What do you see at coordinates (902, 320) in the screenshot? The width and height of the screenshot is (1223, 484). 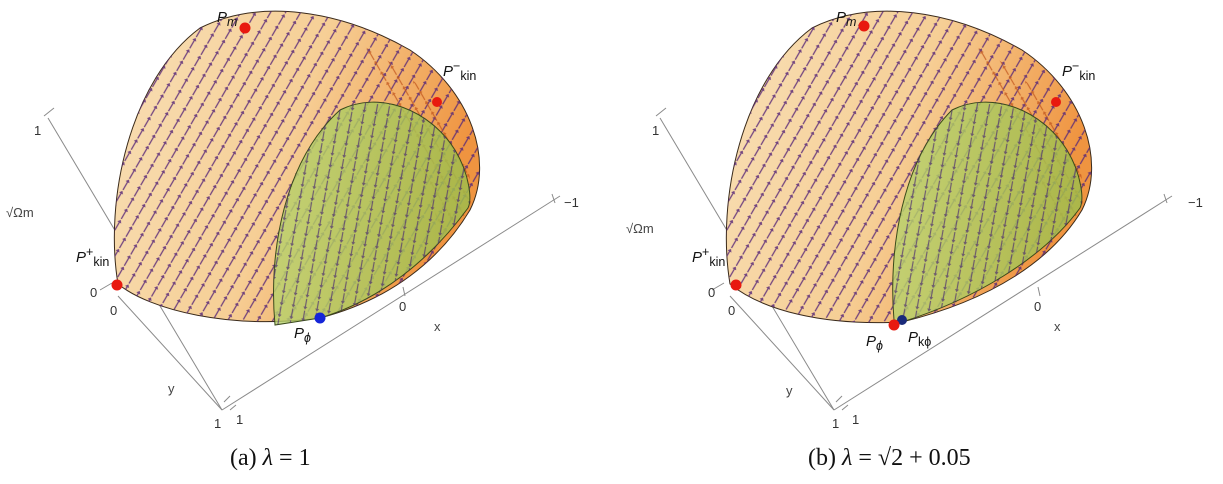 I see `point-pkphi` at bounding box center [902, 320].